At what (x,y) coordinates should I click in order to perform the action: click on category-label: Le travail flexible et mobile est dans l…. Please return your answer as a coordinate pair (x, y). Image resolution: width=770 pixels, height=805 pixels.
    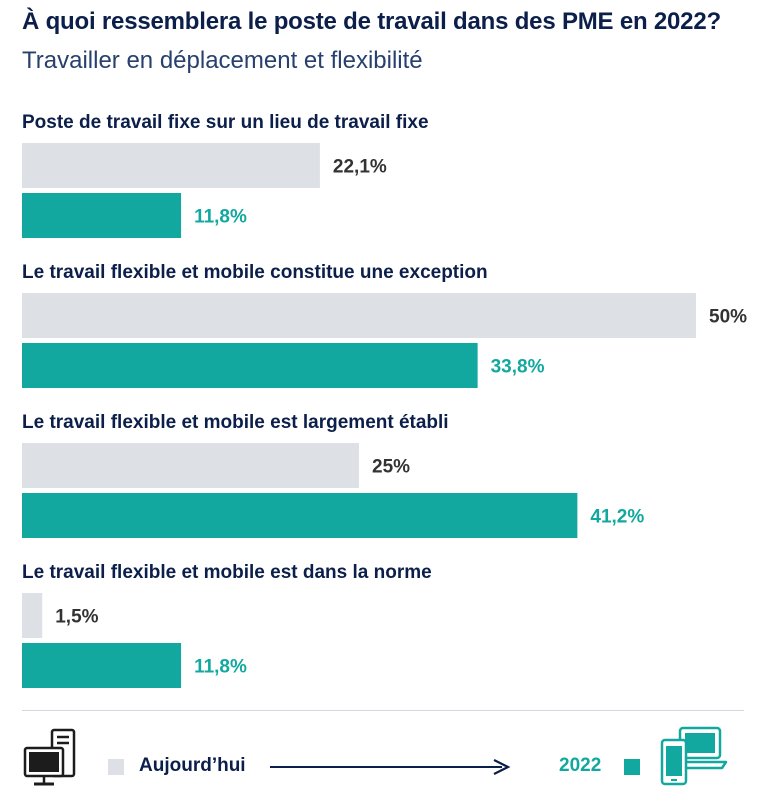
    Looking at the image, I should click on (227, 572).